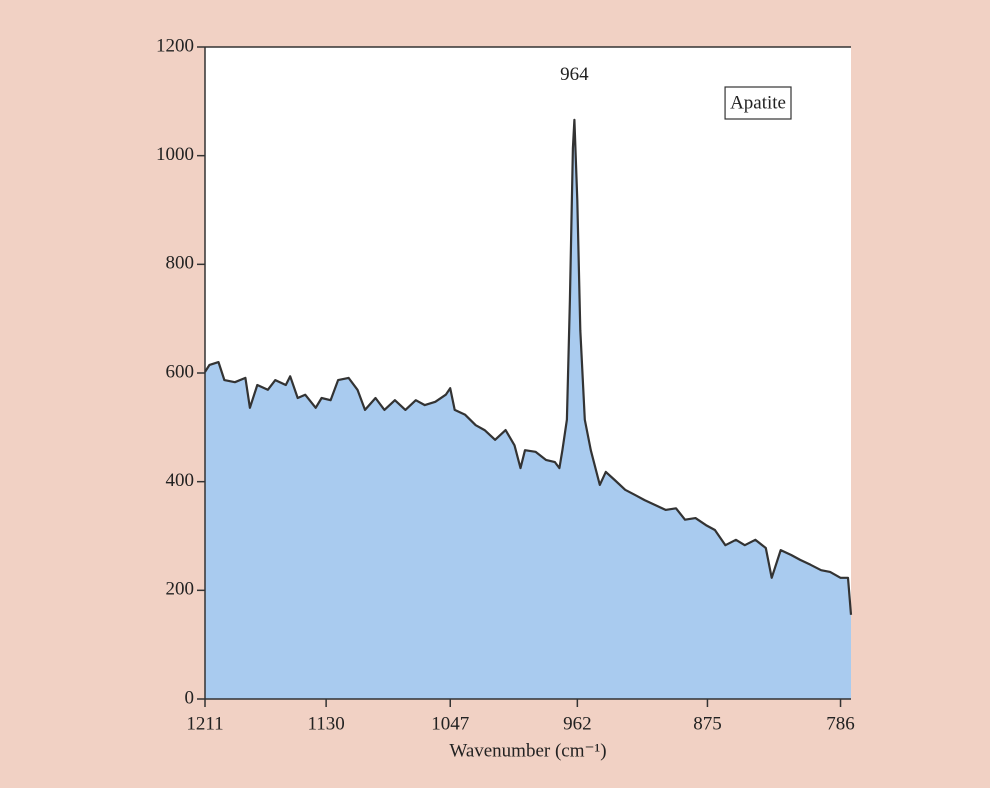 Image resolution: width=990 pixels, height=788 pixels. Describe the element at coordinates (840, 723) in the screenshot. I see `x-tick-label: 786` at that location.